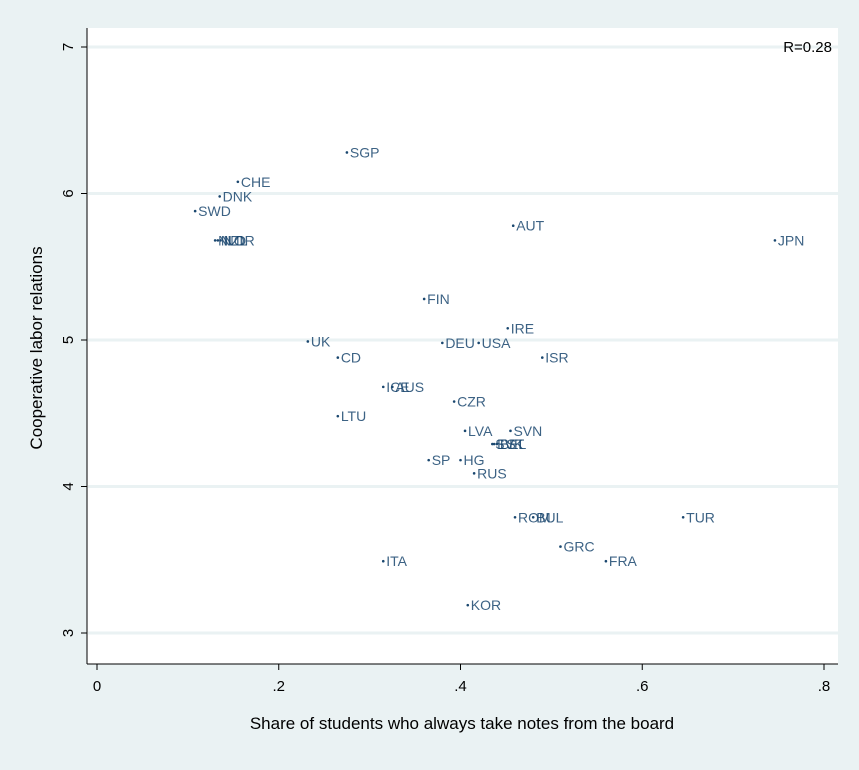  Describe the element at coordinates (36, 347) in the screenshot. I see `y-axis-title: Cooperative labor relations` at that location.